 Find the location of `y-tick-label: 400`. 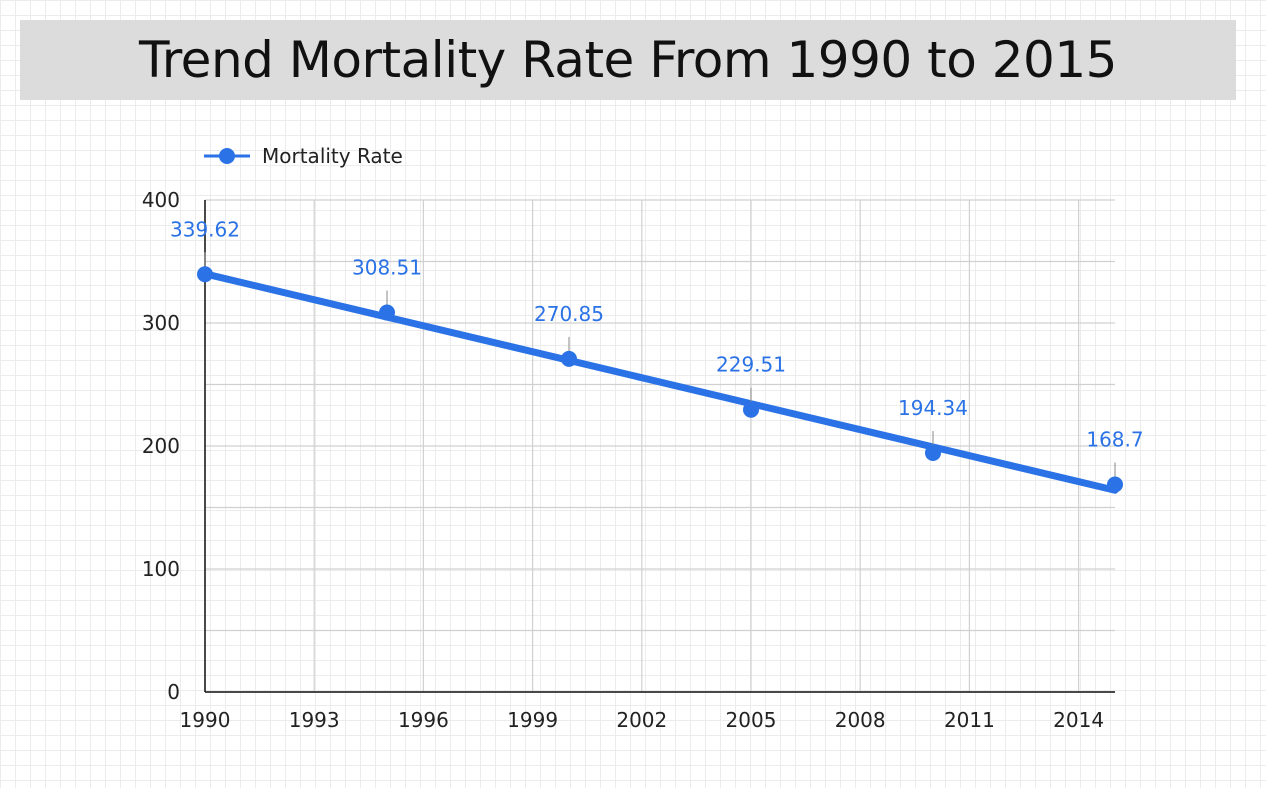

y-tick-label: 400 is located at coordinates (161, 200).